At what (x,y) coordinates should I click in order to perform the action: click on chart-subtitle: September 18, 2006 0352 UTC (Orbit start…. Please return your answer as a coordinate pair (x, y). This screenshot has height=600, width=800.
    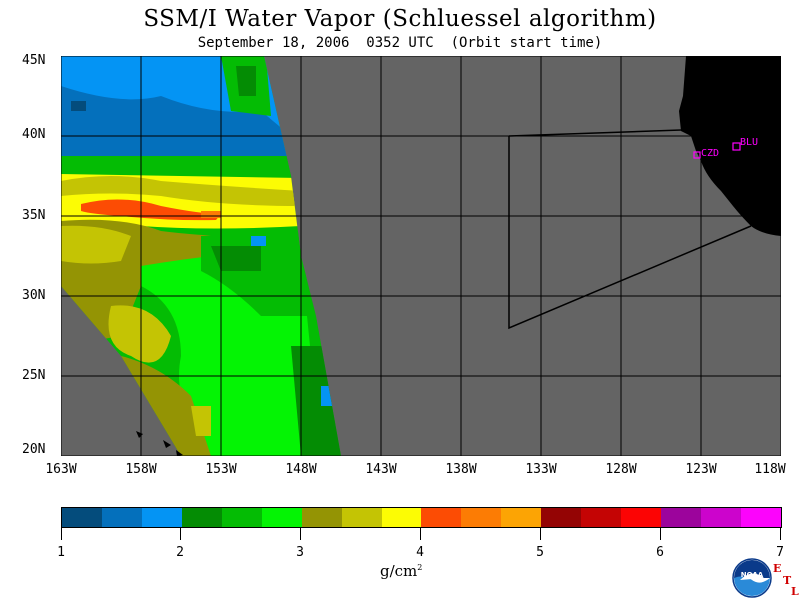
    Looking at the image, I should click on (400, 43).